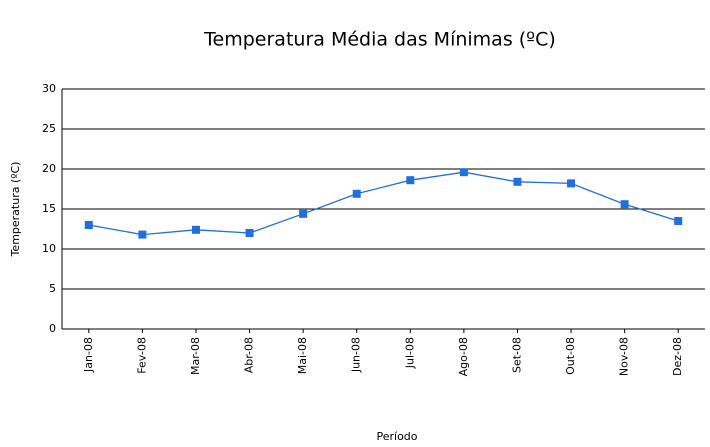 The height and width of the screenshot is (447, 710). I want to click on x-tick-label: Out-08, so click(570, 356).